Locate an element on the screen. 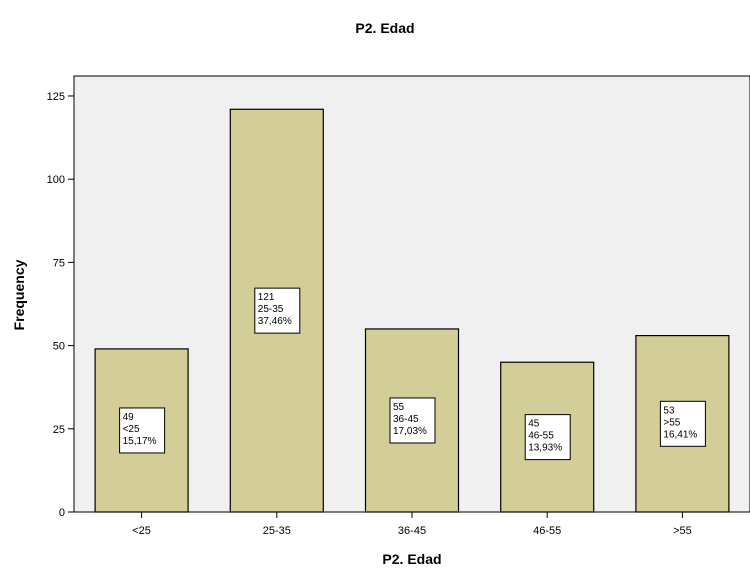 The width and height of the screenshot is (750, 570). data-label: 17,03% is located at coordinates (410, 431).